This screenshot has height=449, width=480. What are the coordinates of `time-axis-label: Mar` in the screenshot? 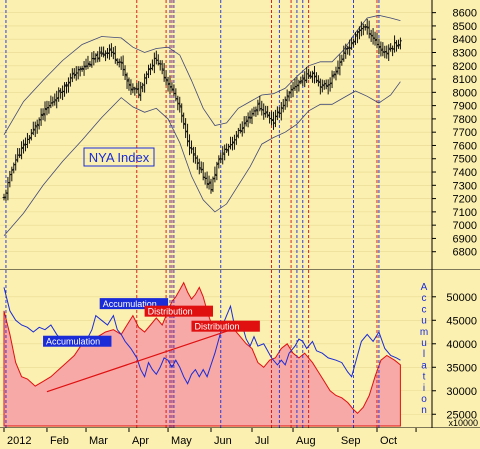 It's located at (98, 441).